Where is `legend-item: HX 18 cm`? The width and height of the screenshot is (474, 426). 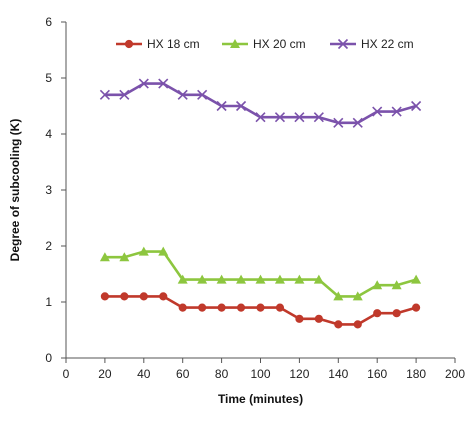 legend-item: HX 18 cm is located at coordinates (158, 44).